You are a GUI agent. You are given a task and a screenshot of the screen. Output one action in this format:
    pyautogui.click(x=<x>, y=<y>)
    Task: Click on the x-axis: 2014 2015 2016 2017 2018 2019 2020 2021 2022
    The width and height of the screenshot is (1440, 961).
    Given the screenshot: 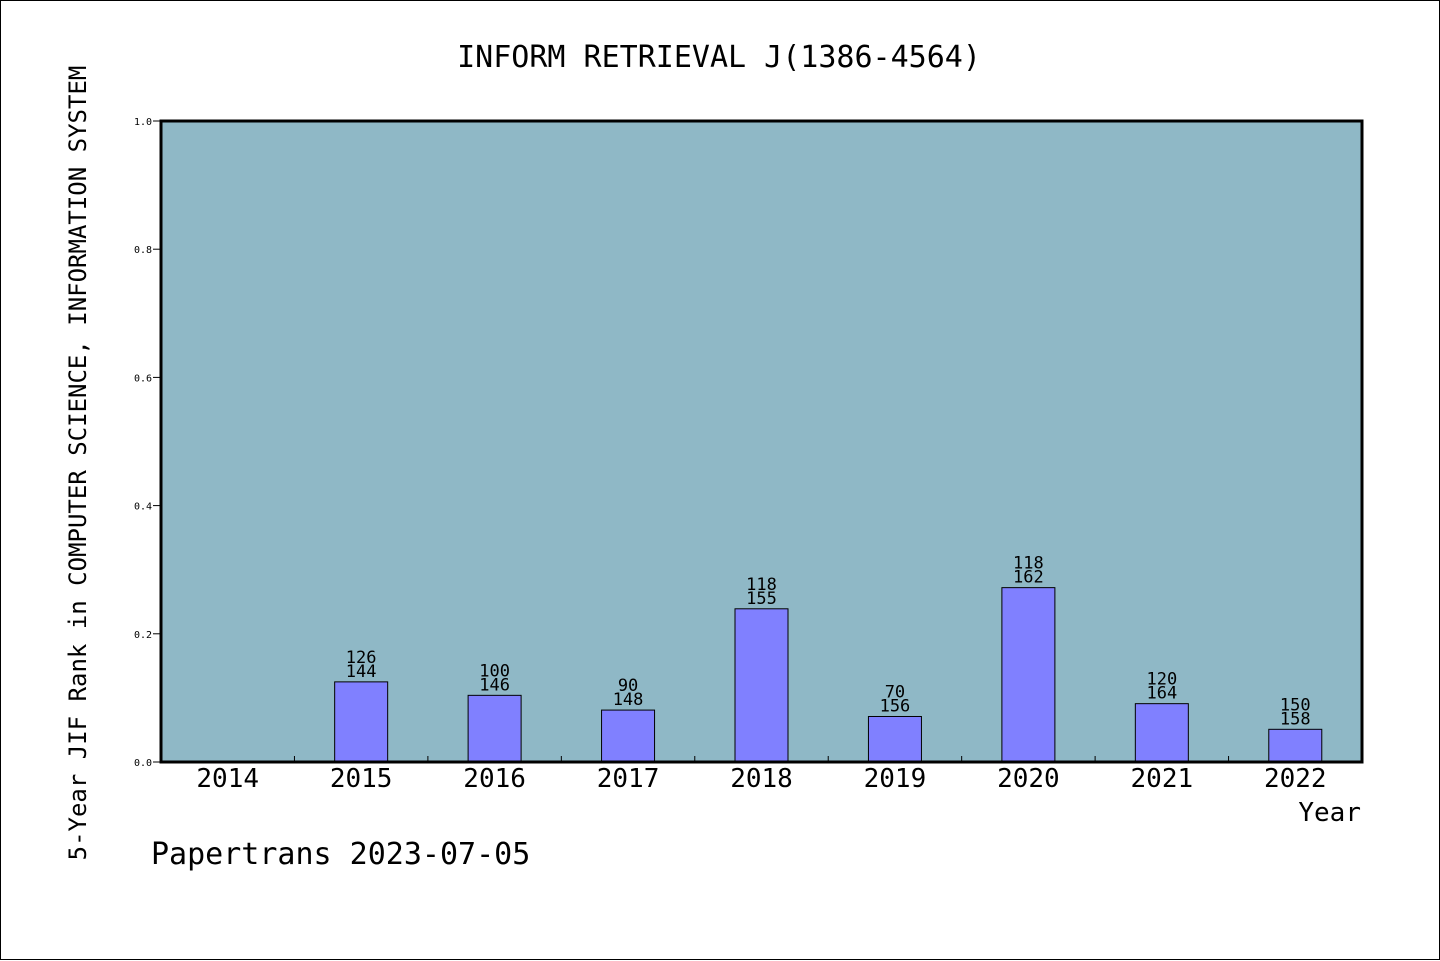 What is the action you would take?
    pyautogui.click(x=761, y=775)
    